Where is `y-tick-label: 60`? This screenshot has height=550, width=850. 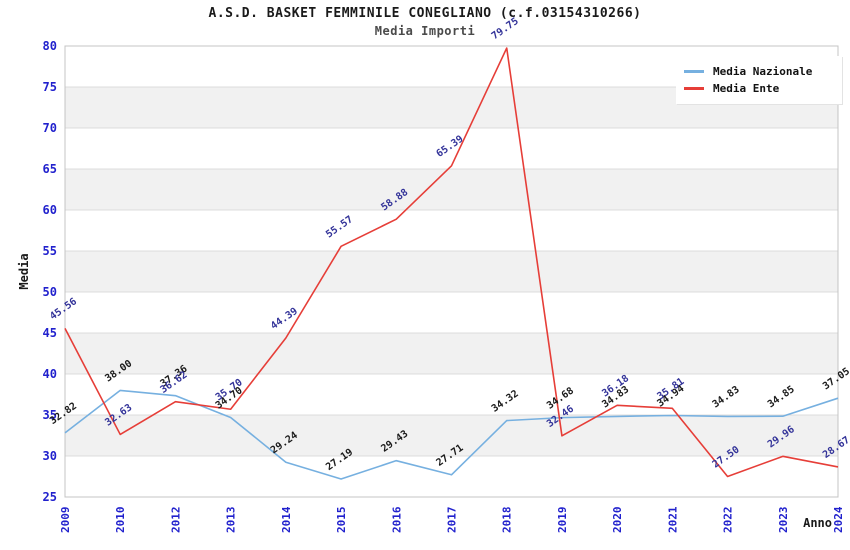
y-tick-label: 60 is located at coordinates (50, 210).